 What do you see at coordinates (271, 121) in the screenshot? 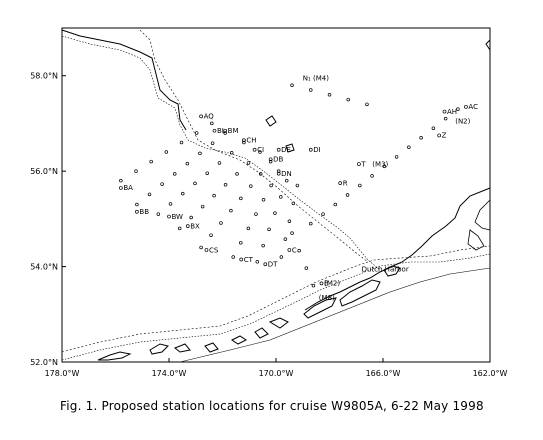
I see `pribilof-st-paul` at bounding box center [271, 121].